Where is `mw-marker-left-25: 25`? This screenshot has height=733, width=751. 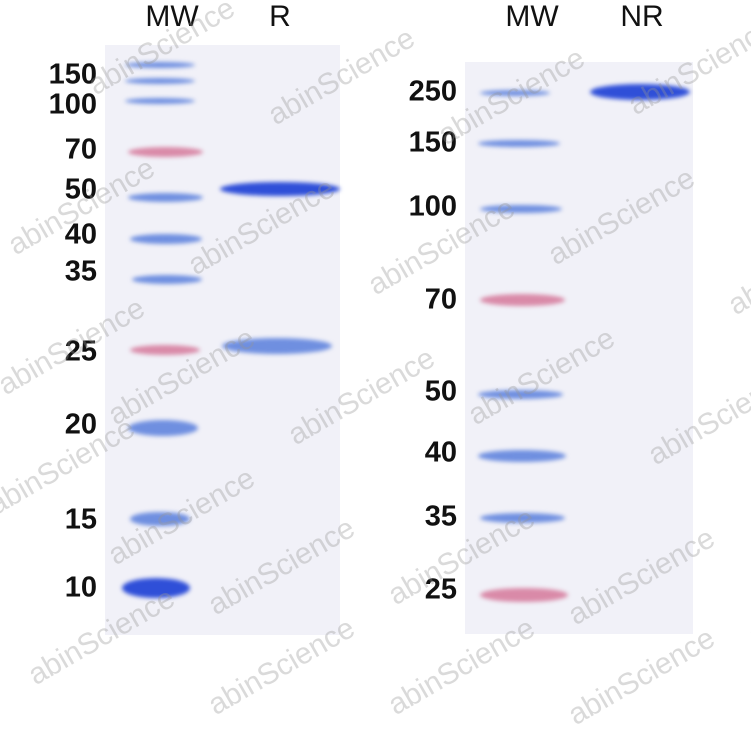 mw-marker-left-25: 25 is located at coordinates (80, 351).